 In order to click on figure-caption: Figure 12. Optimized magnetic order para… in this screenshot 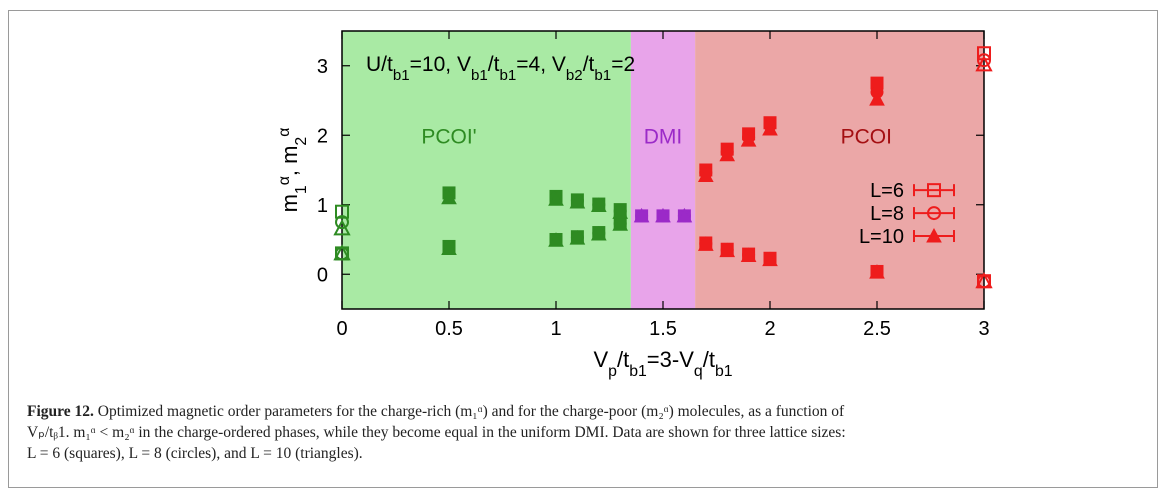, I will do `click(591, 432)`.